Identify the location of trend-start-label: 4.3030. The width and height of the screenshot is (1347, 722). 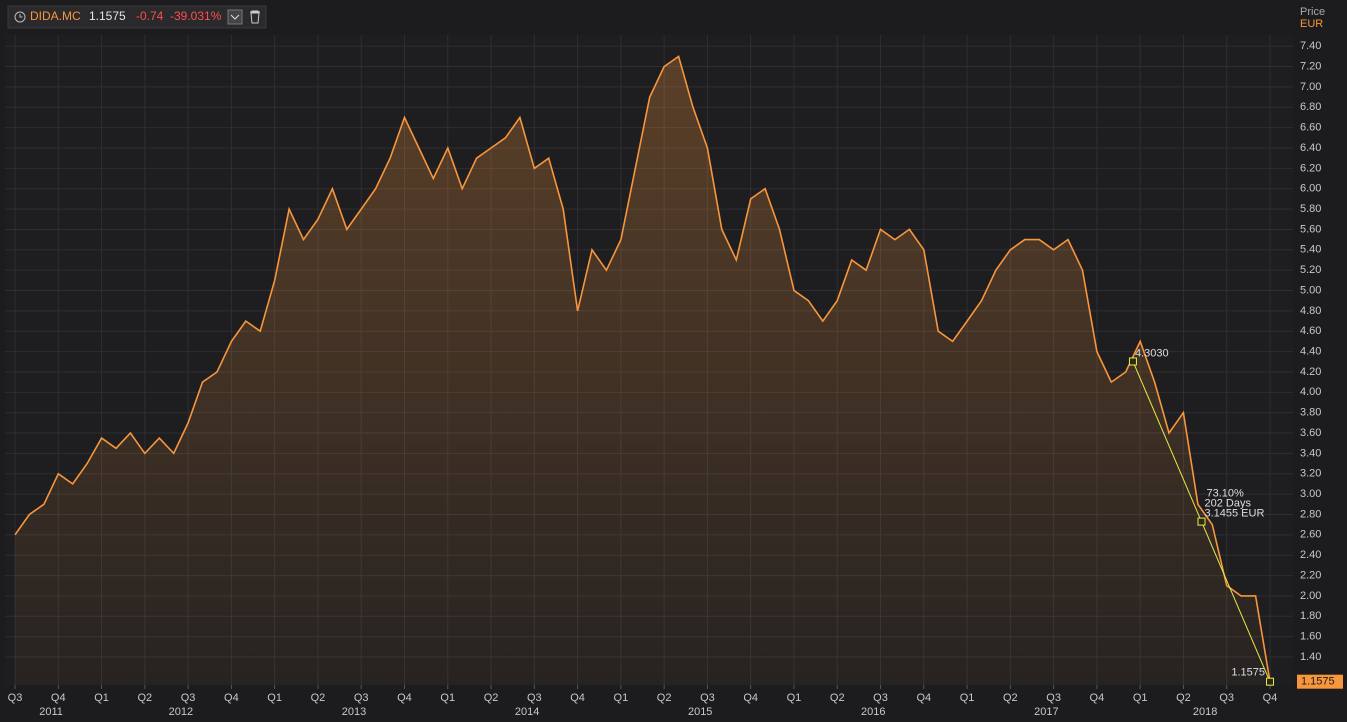
(1152, 353).